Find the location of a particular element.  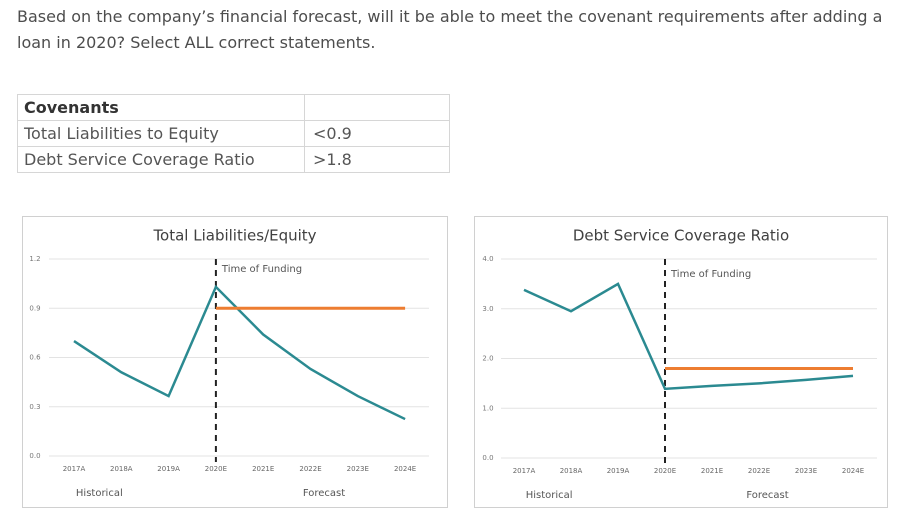

y-tick-label: 4.0 is located at coordinates (487, 259).